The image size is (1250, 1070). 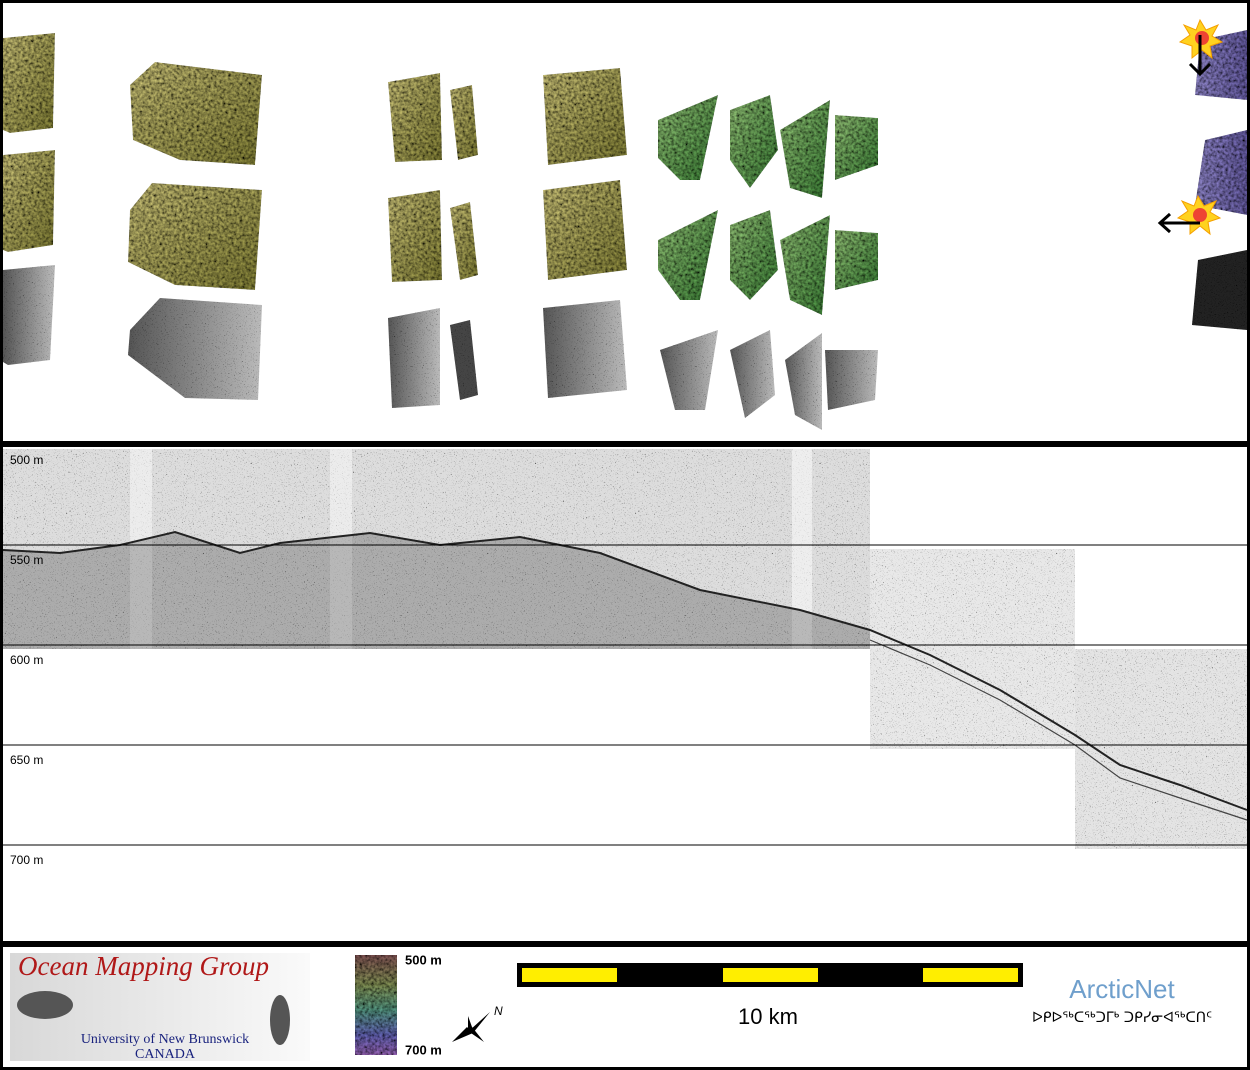 What do you see at coordinates (423, 959) in the screenshot?
I see `color-scale-top: 500 m` at bounding box center [423, 959].